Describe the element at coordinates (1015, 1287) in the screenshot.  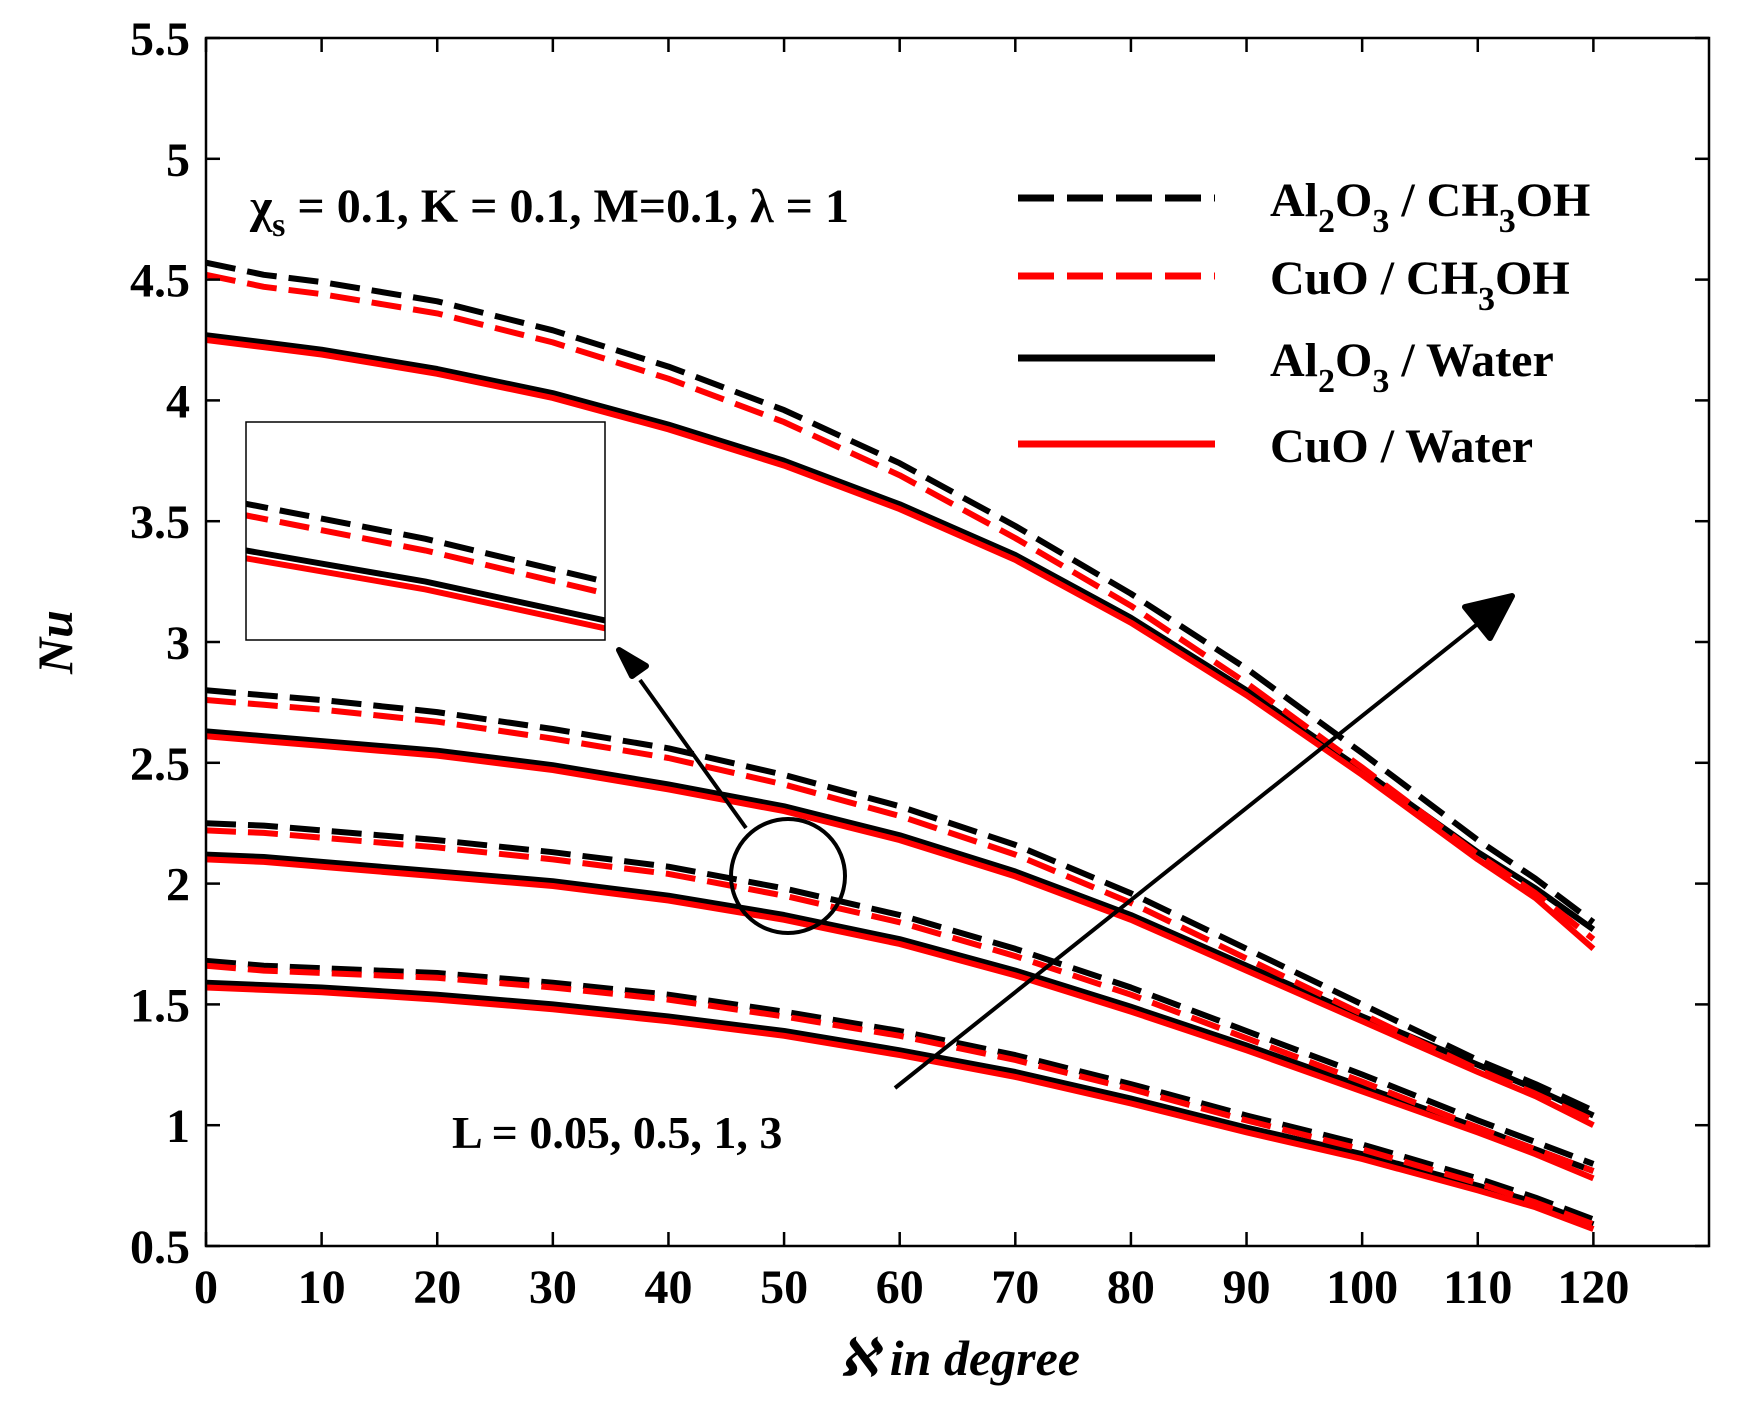
I see `x-tick-label: 70` at that location.